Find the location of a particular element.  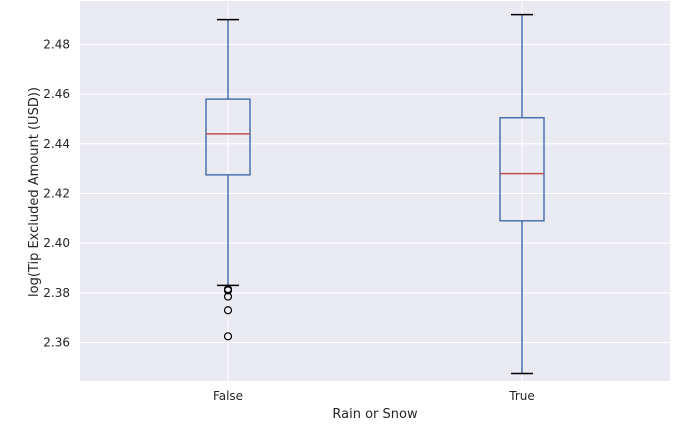

box-false is located at coordinates (228, 179).